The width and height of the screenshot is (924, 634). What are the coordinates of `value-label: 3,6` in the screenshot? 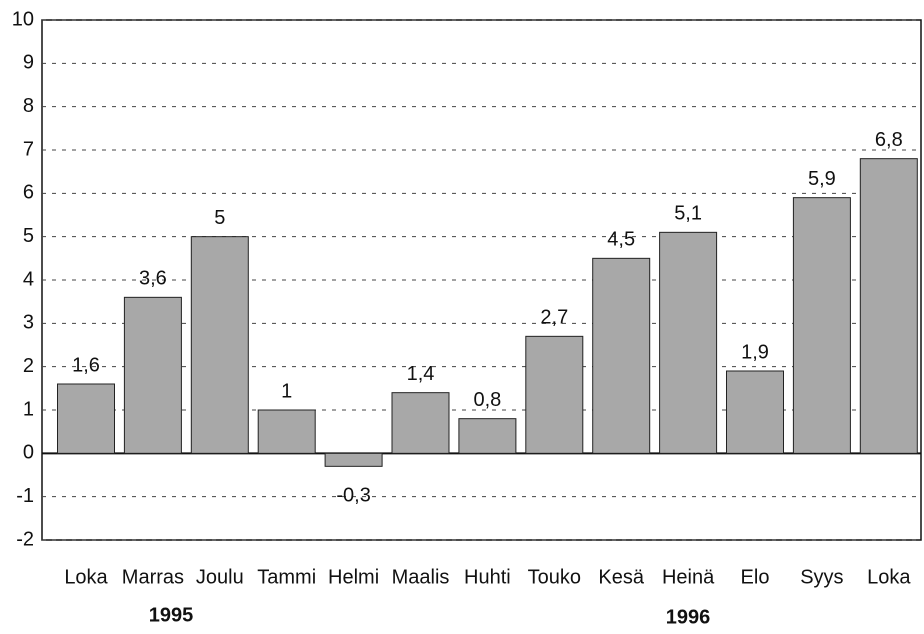 It's located at (153, 279).